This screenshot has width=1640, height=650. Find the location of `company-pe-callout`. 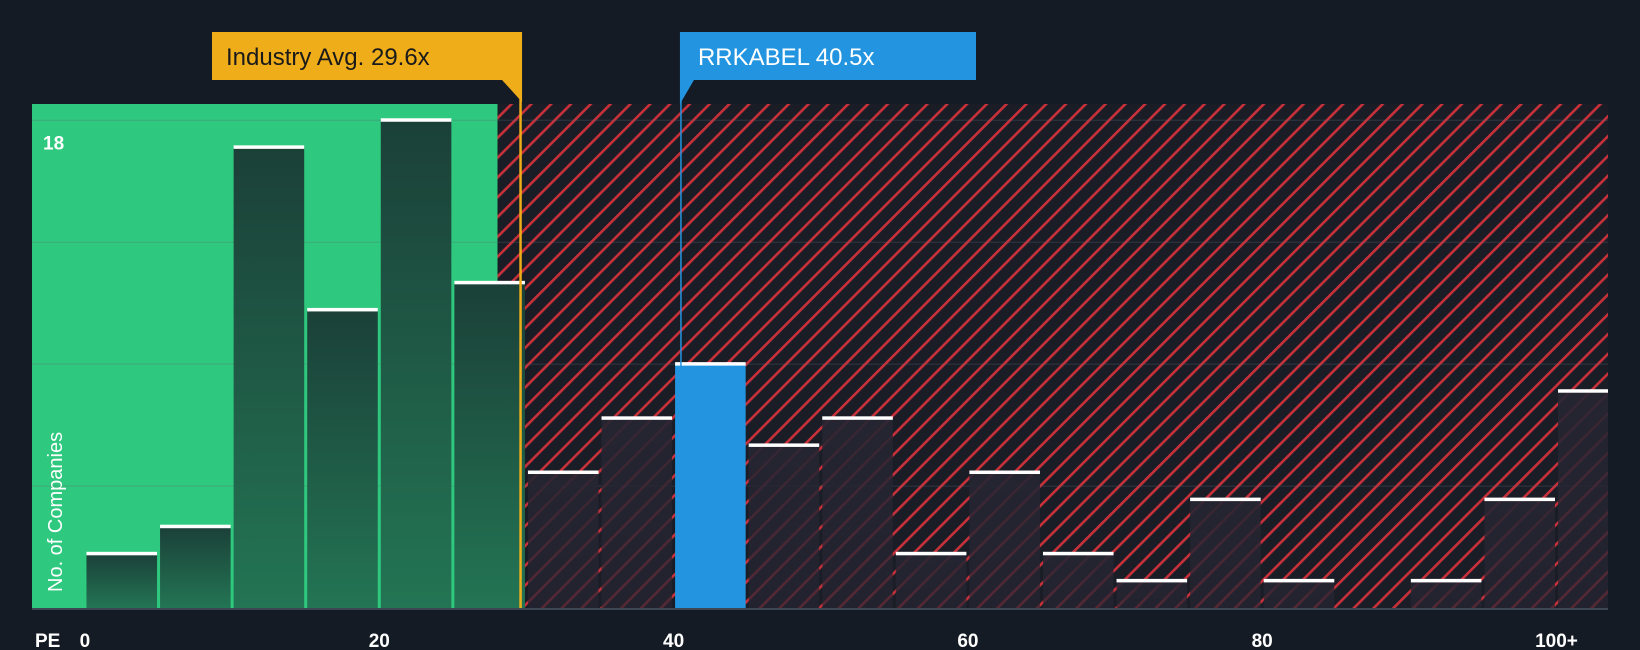

company-pe-callout is located at coordinates (827, 68).